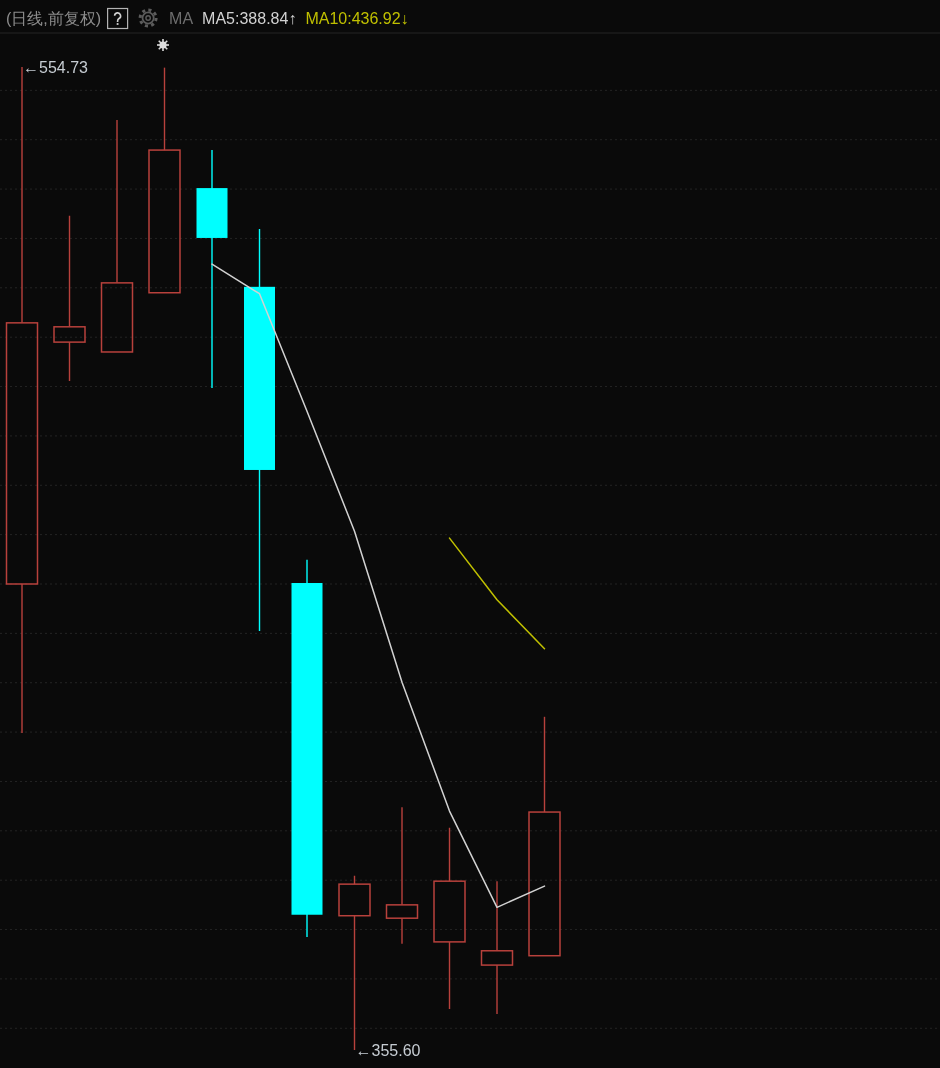 Image resolution: width=940 pixels, height=1068 pixels. Describe the element at coordinates (56, 67) in the screenshot. I see `annotation: ←554.73` at that location.